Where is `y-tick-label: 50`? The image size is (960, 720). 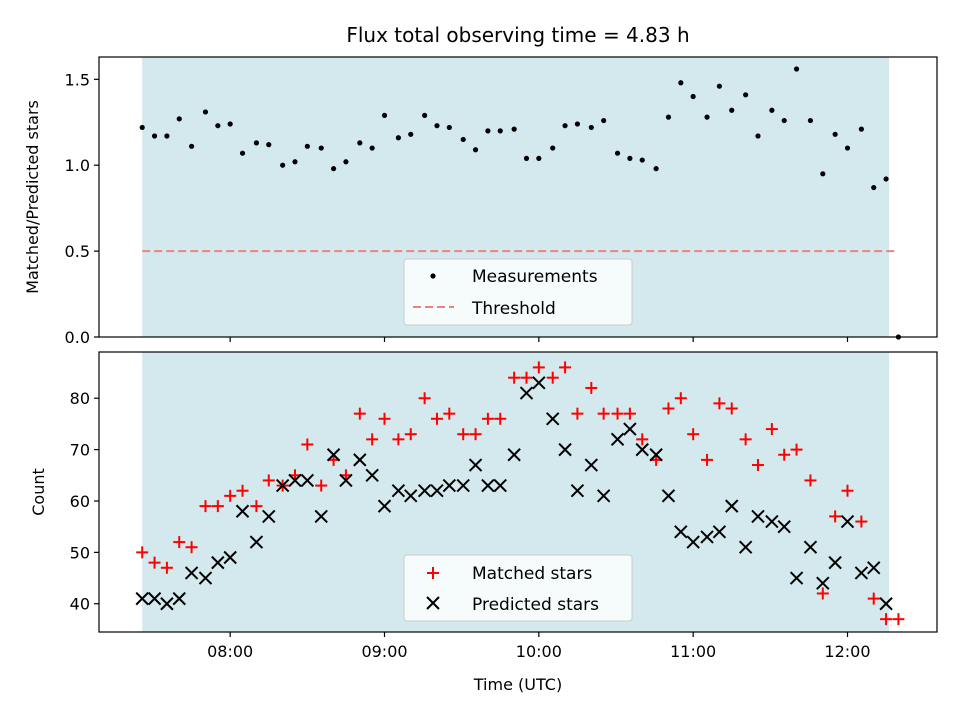
y-tick-label: 50 is located at coordinates (80, 552).